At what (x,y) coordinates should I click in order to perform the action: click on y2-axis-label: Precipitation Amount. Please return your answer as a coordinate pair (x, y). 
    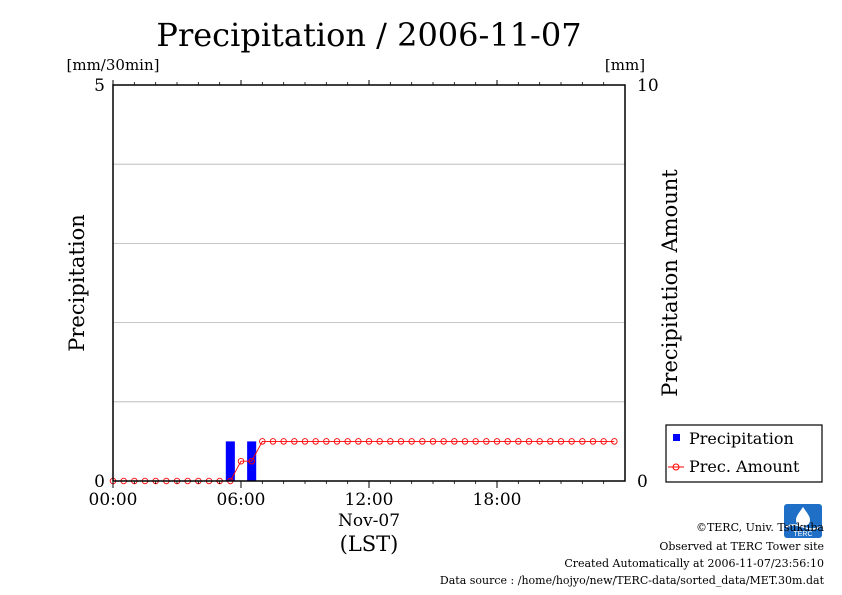
    Looking at the image, I should click on (670, 283).